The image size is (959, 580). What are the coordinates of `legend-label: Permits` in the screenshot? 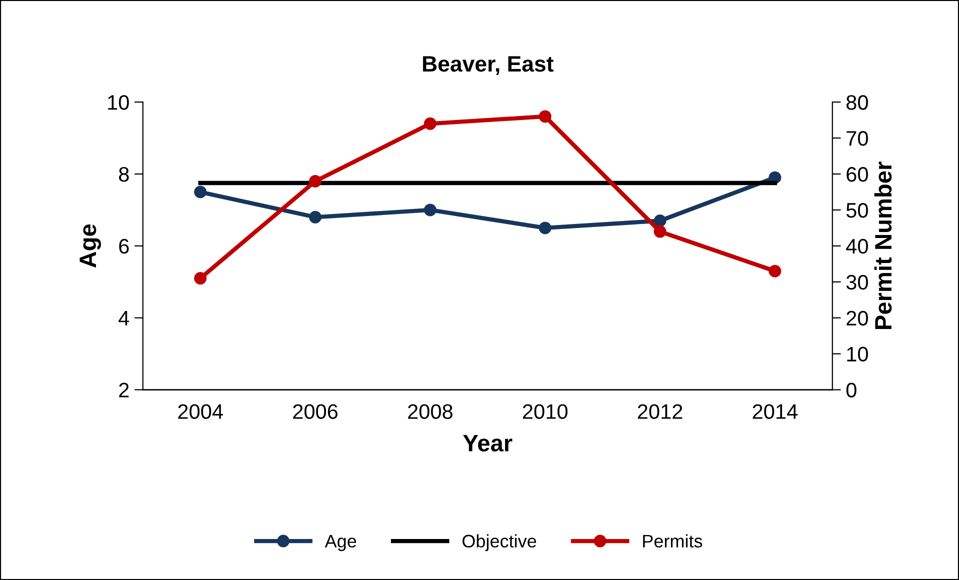 It's located at (672, 541).